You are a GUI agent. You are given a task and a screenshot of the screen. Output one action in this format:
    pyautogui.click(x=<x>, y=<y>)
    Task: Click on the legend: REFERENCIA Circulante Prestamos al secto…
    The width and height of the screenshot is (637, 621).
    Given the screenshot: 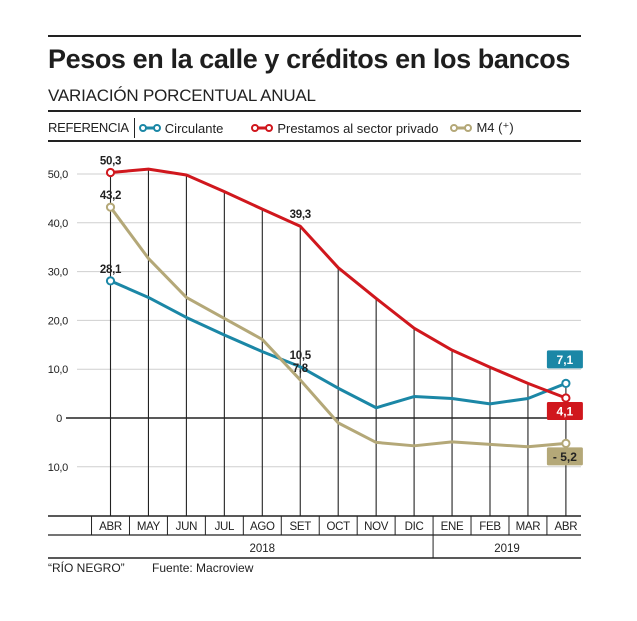 What is the action you would take?
    pyautogui.click(x=287, y=128)
    